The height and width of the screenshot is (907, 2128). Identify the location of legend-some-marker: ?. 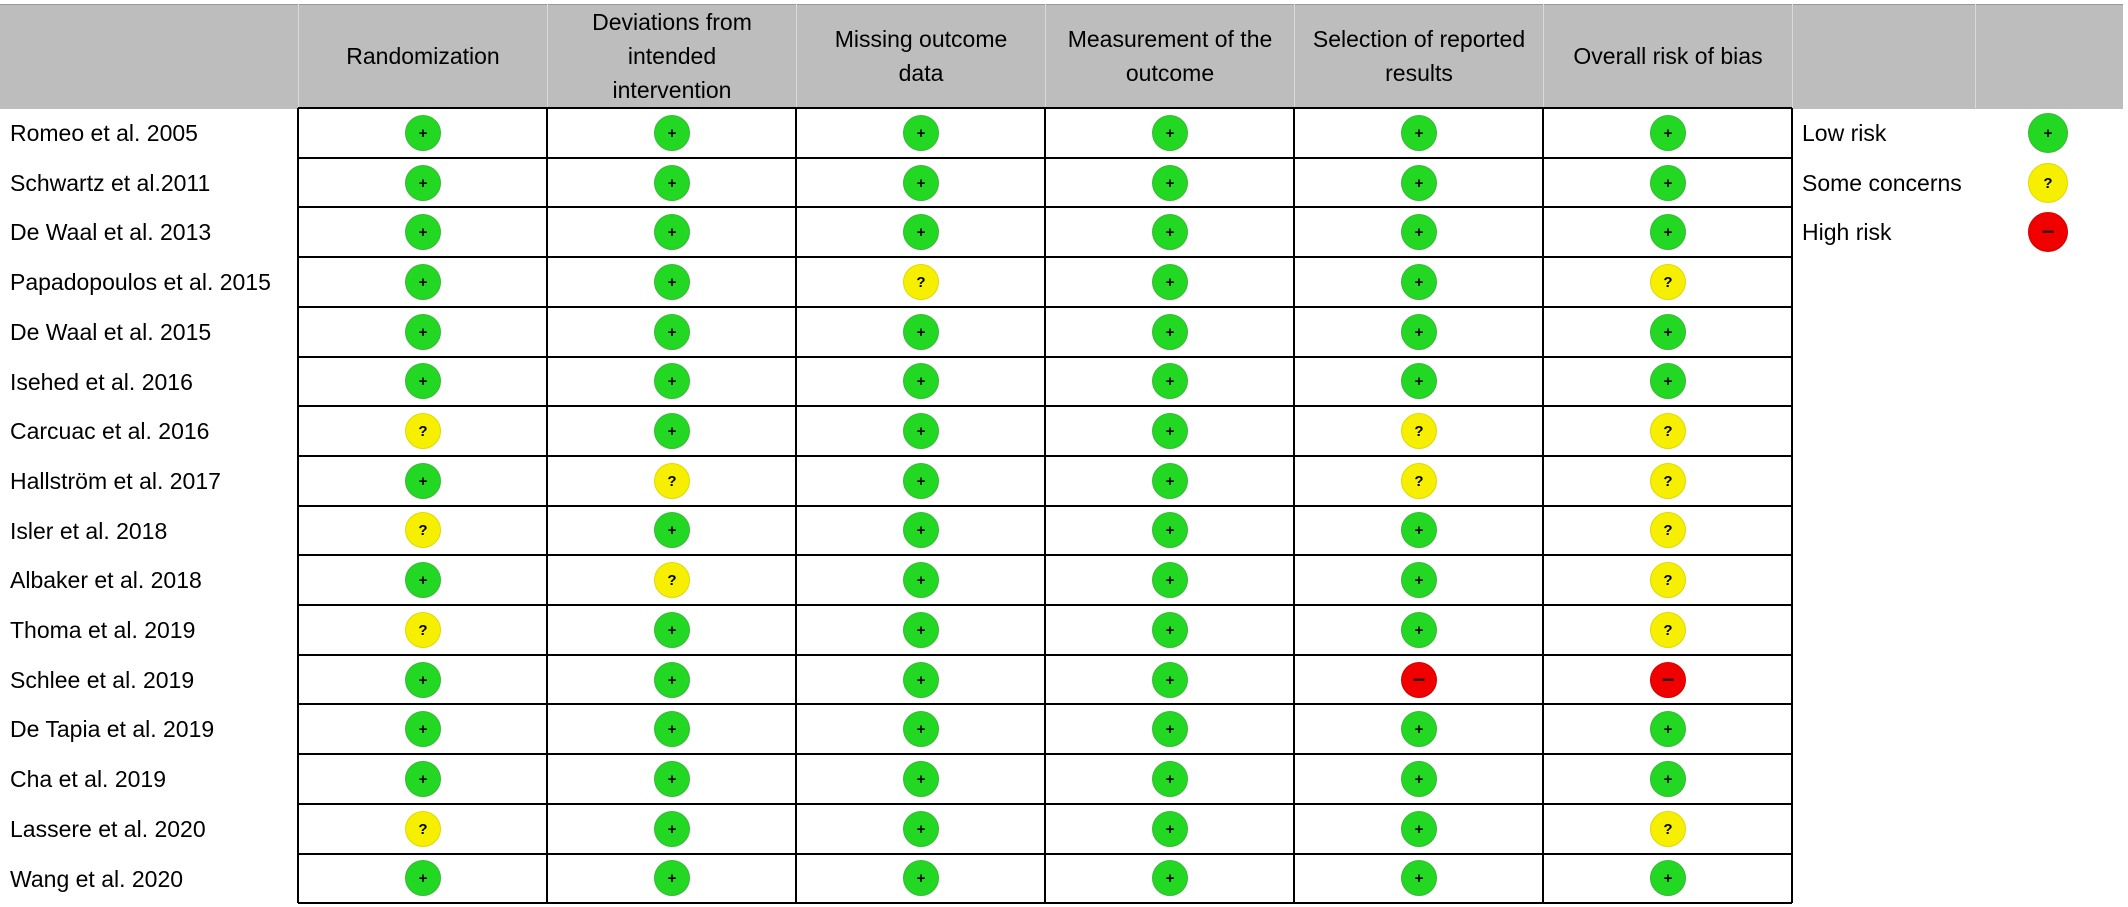
(2048, 183).